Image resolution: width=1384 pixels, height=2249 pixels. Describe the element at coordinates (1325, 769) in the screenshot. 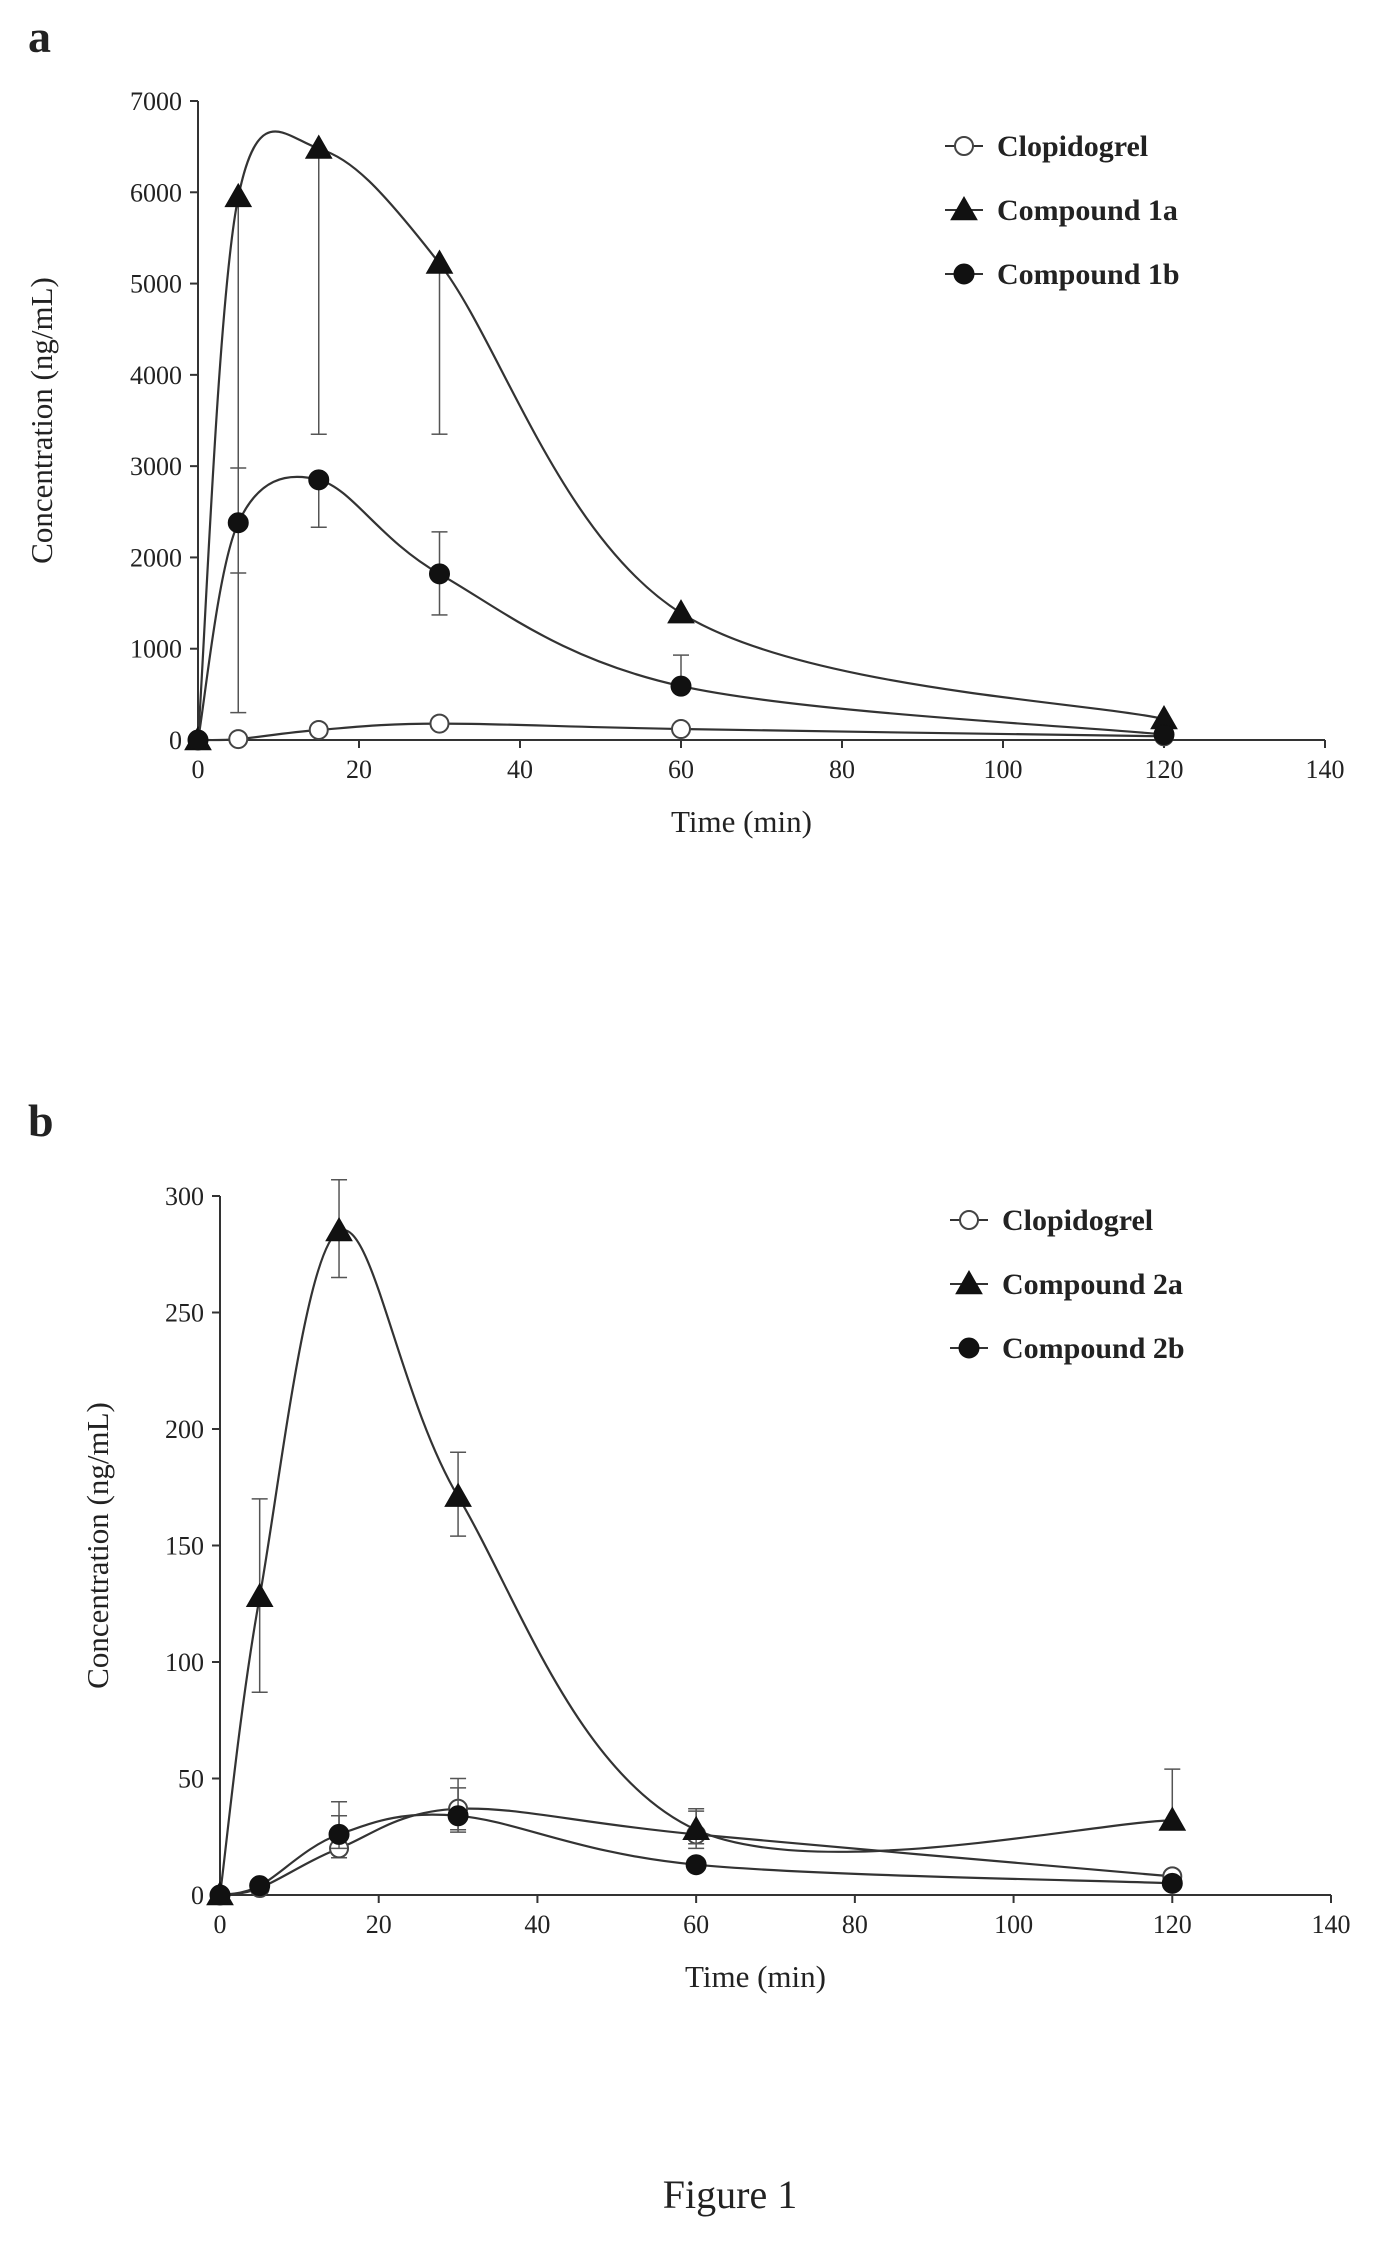

I see `panel-a-x-tick-label: 140` at that location.